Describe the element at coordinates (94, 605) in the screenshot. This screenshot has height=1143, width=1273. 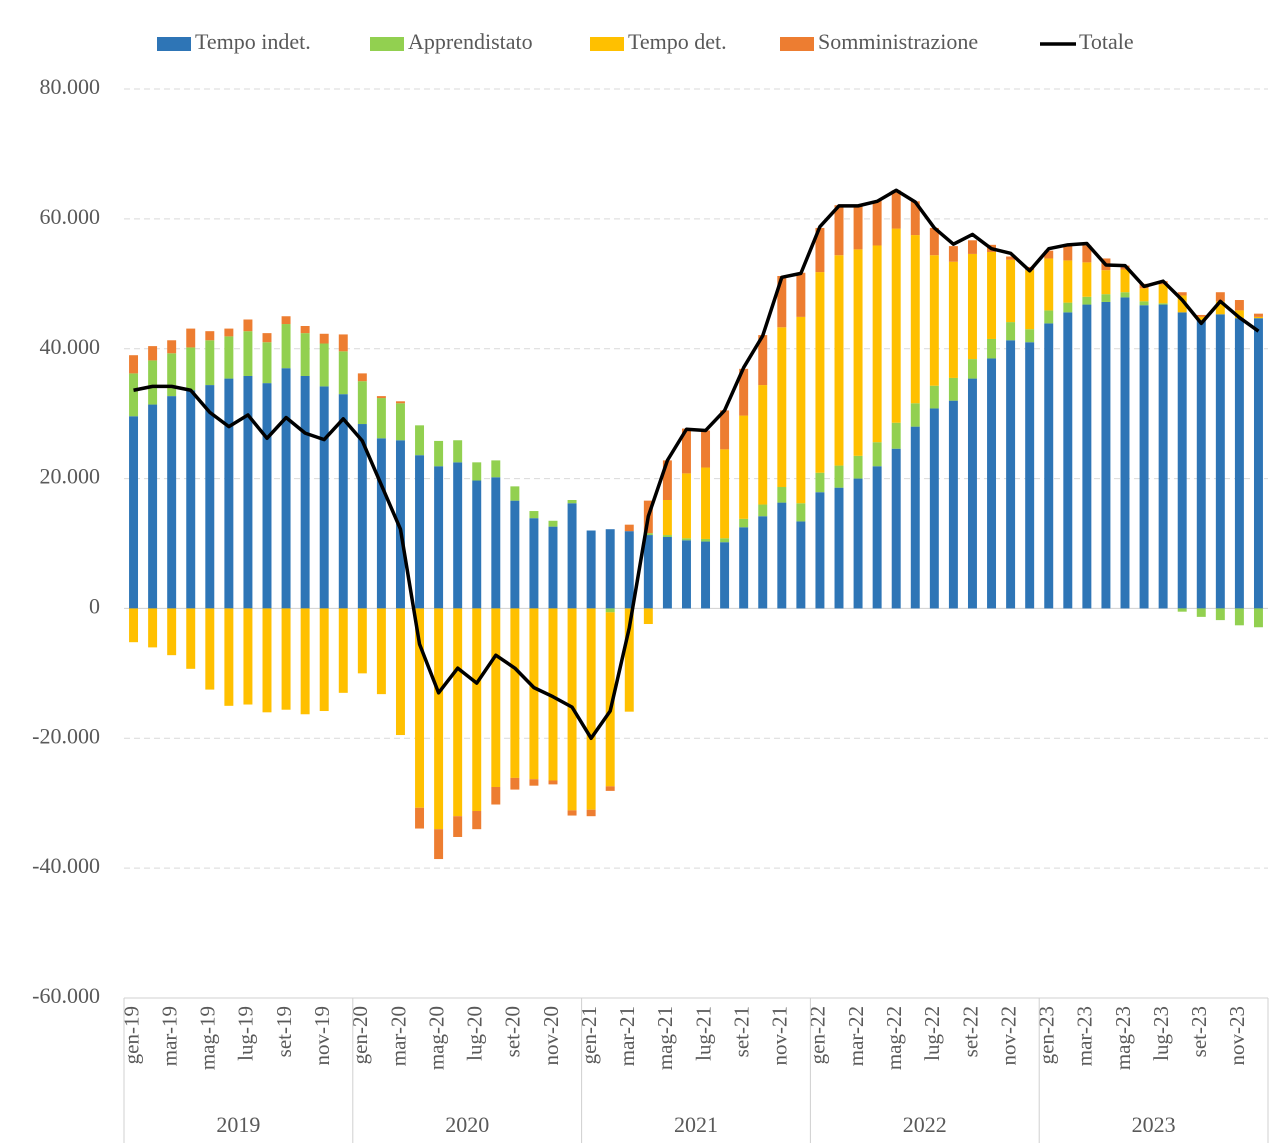
I see `y-tick-label: 0` at that location.